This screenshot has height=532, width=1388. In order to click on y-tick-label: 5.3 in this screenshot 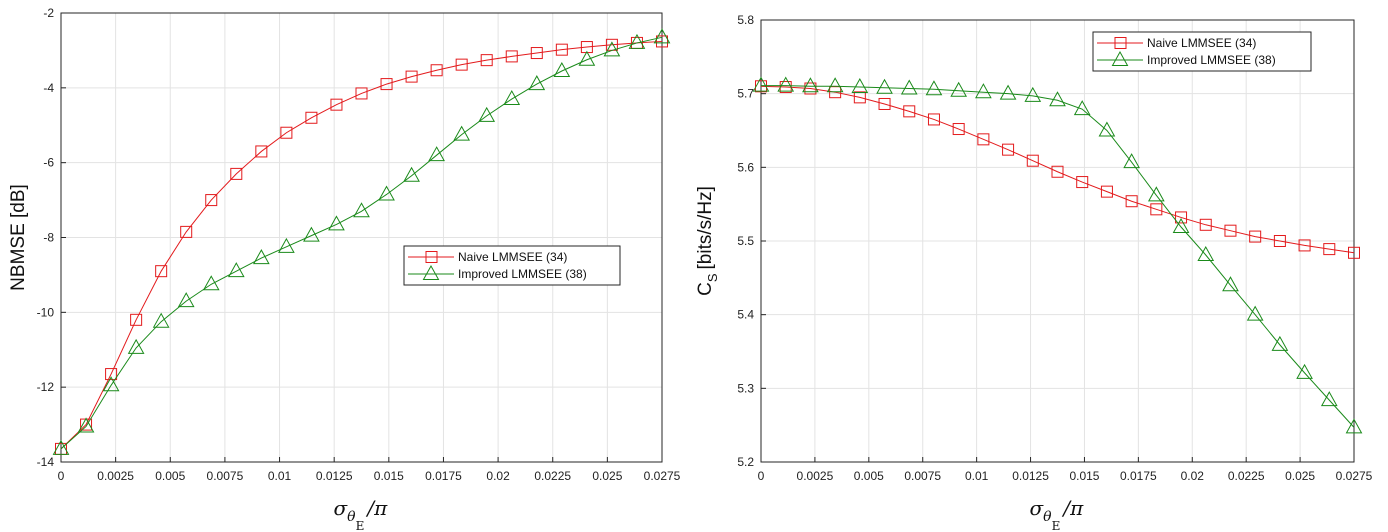, I will do `click(745, 388)`.